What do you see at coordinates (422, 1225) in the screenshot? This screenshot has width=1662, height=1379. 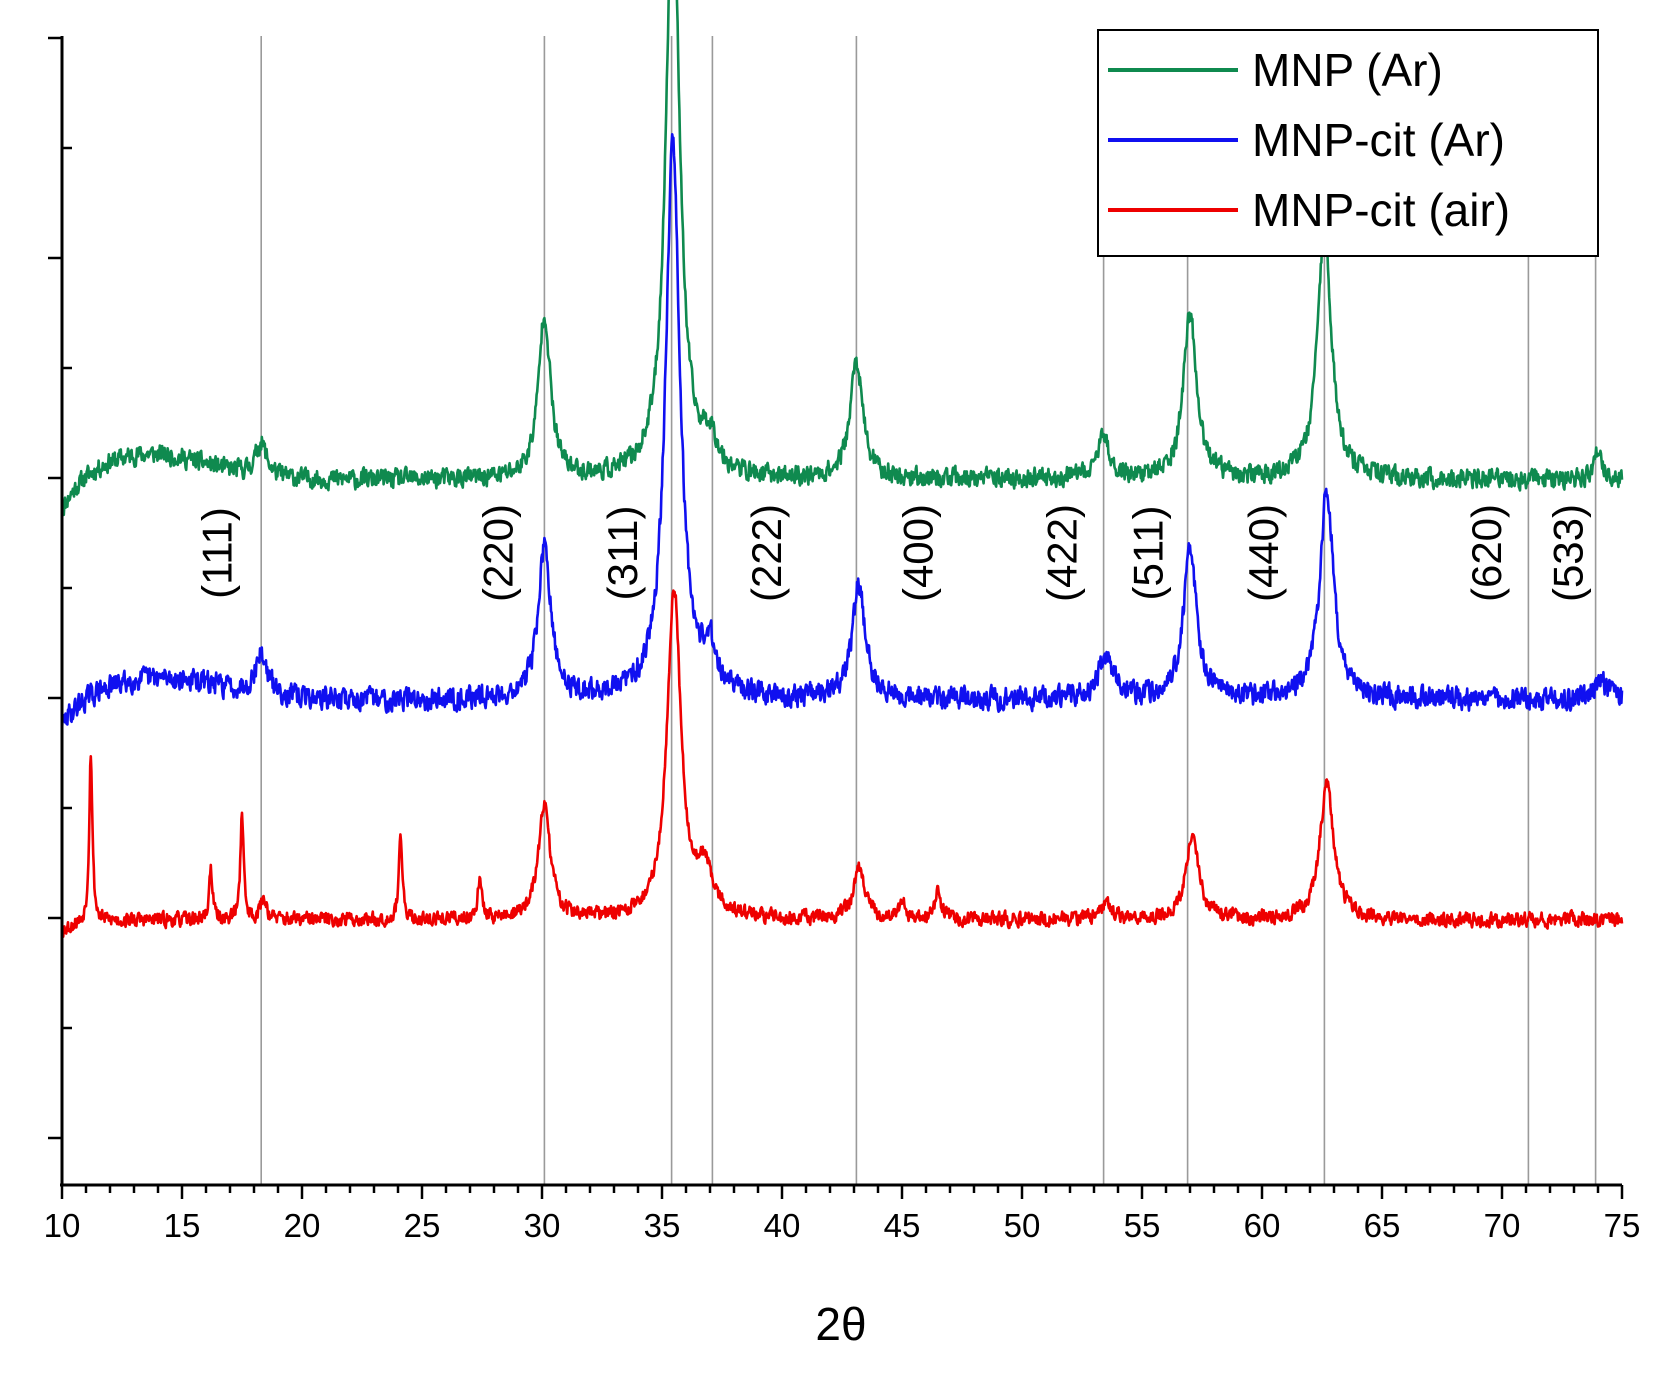 I see `x-tick-label: 25` at bounding box center [422, 1225].